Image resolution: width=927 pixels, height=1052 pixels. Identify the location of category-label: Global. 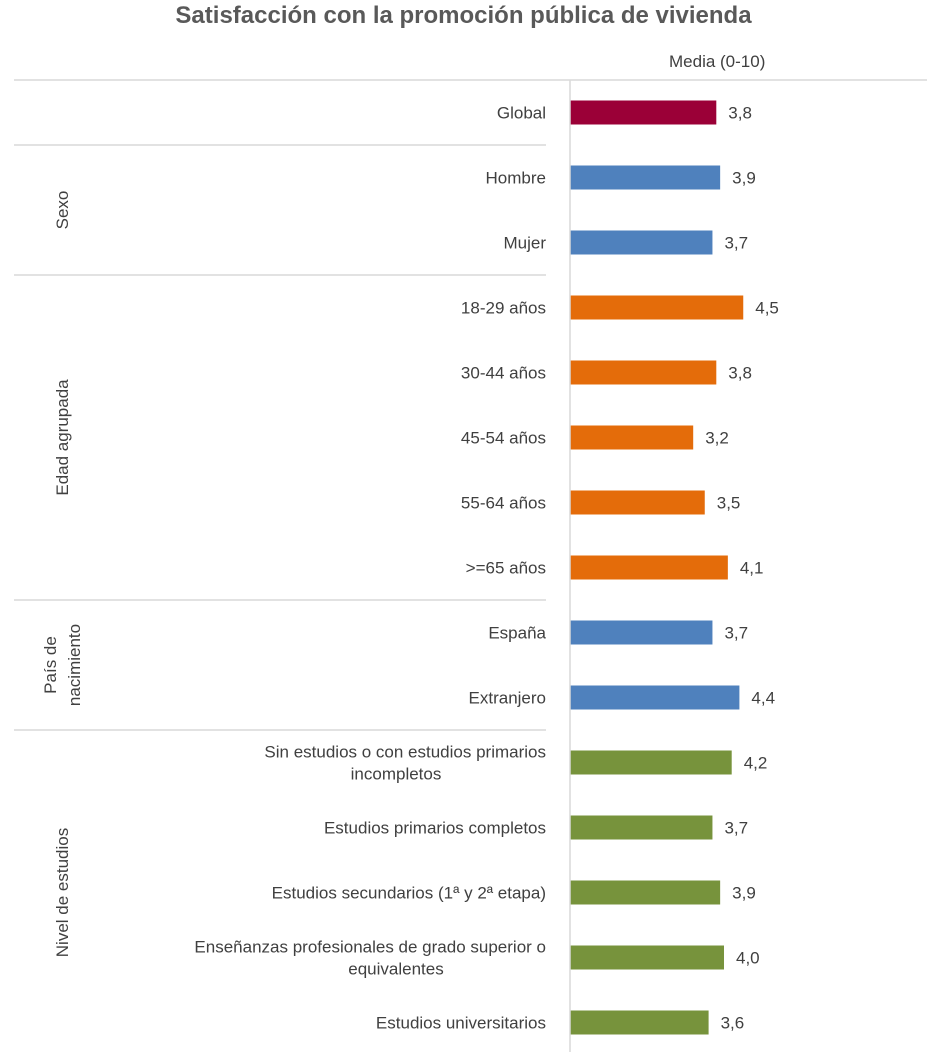
(521, 113).